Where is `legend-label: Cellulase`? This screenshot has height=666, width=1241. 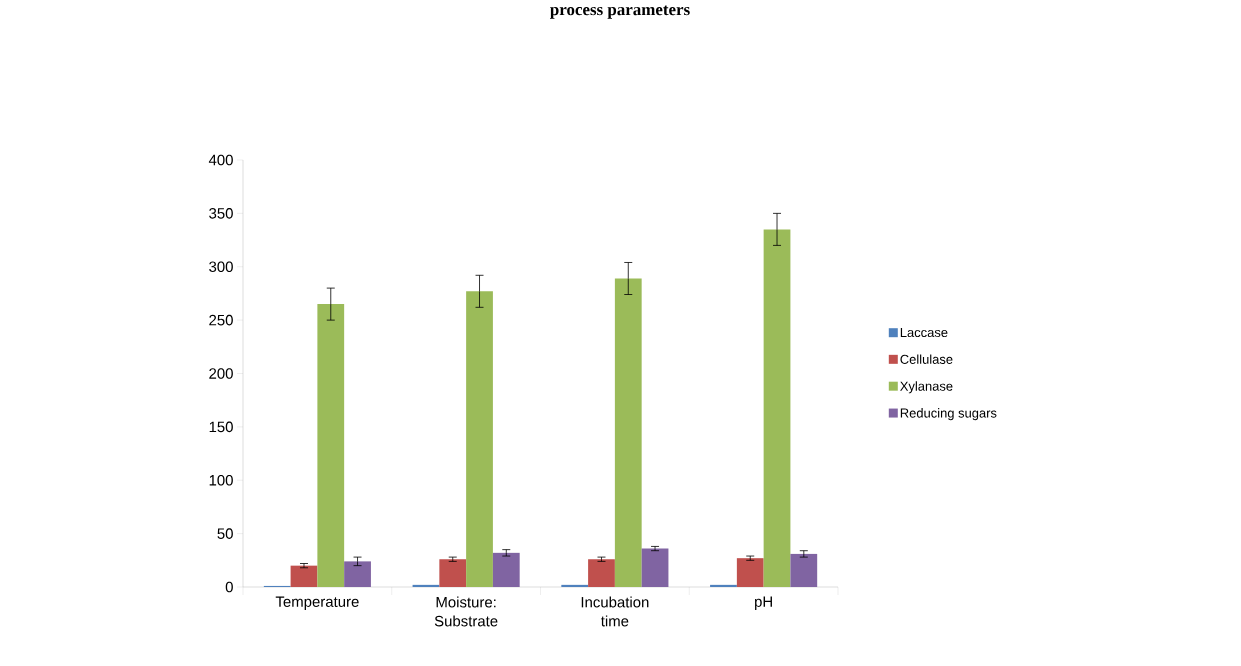 legend-label: Cellulase is located at coordinates (926, 359).